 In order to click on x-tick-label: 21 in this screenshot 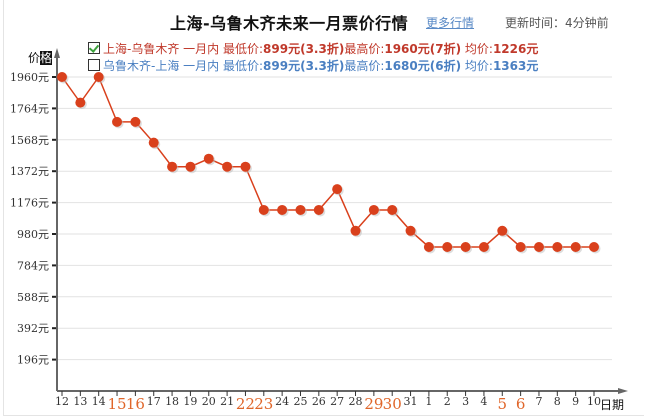, I will do `click(227, 401)`.